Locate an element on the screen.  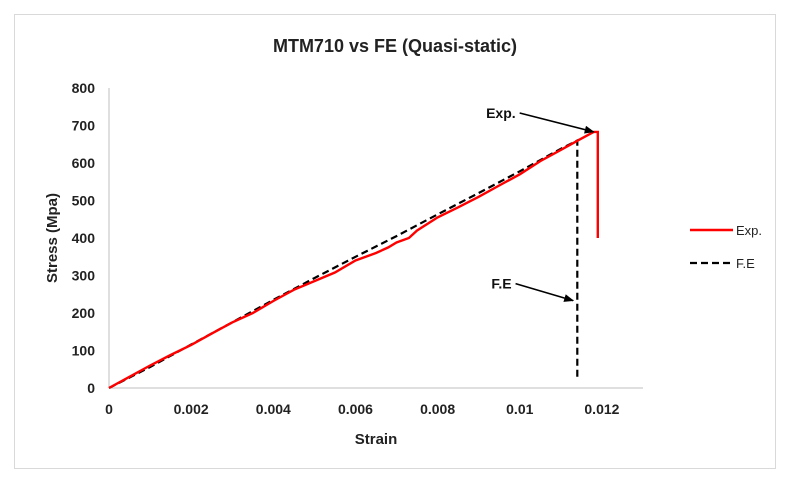
legend-label: Exp. is located at coordinates (749, 230).